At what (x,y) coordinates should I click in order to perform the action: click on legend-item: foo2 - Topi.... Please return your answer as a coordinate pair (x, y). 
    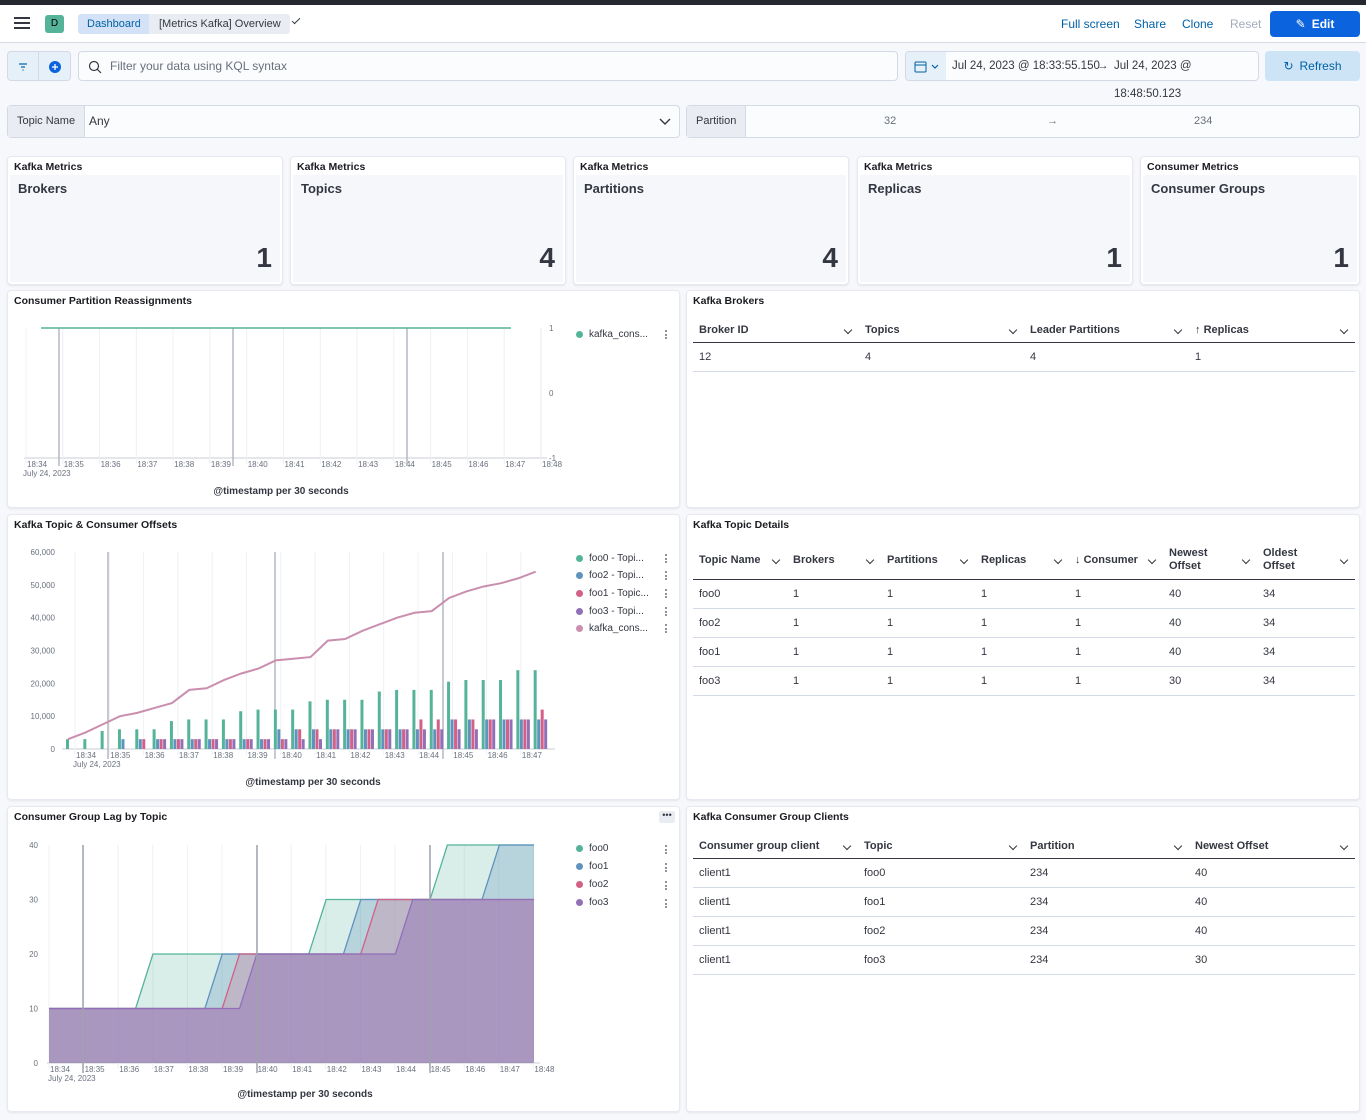
    Looking at the image, I should click on (610, 575).